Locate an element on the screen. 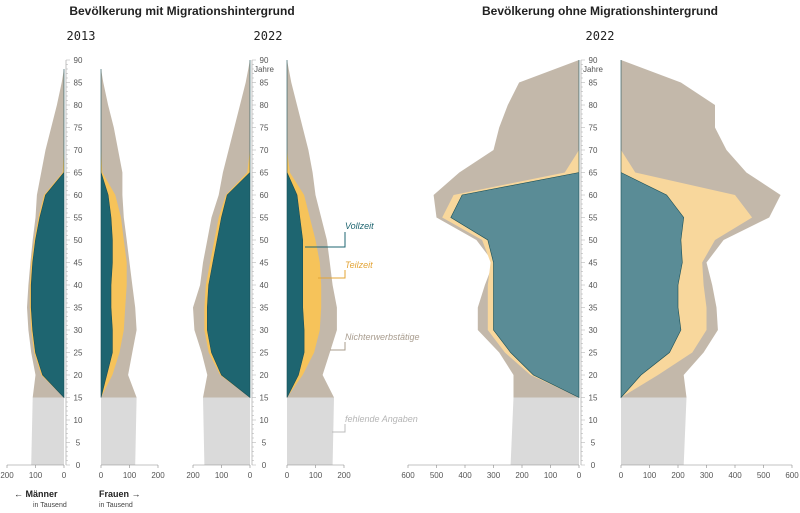 The width and height of the screenshot is (800, 513). female-unit-label: in Tausend is located at coordinates (116, 505).